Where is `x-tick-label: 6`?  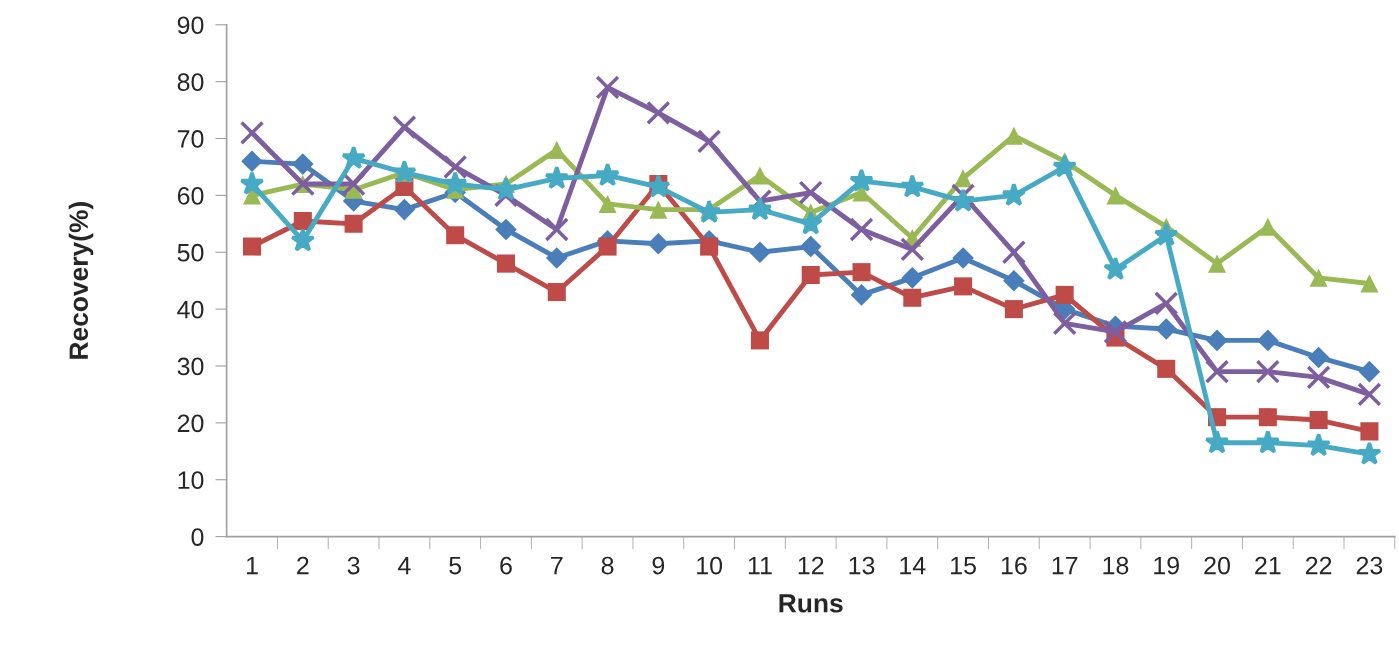 x-tick-label: 6 is located at coordinates (506, 565).